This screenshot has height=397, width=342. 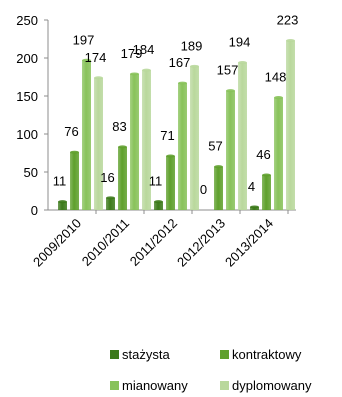 What do you see at coordinates (201, 243) in the screenshot?
I see `x-tick-label: 2012/2013` at bounding box center [201, 243].